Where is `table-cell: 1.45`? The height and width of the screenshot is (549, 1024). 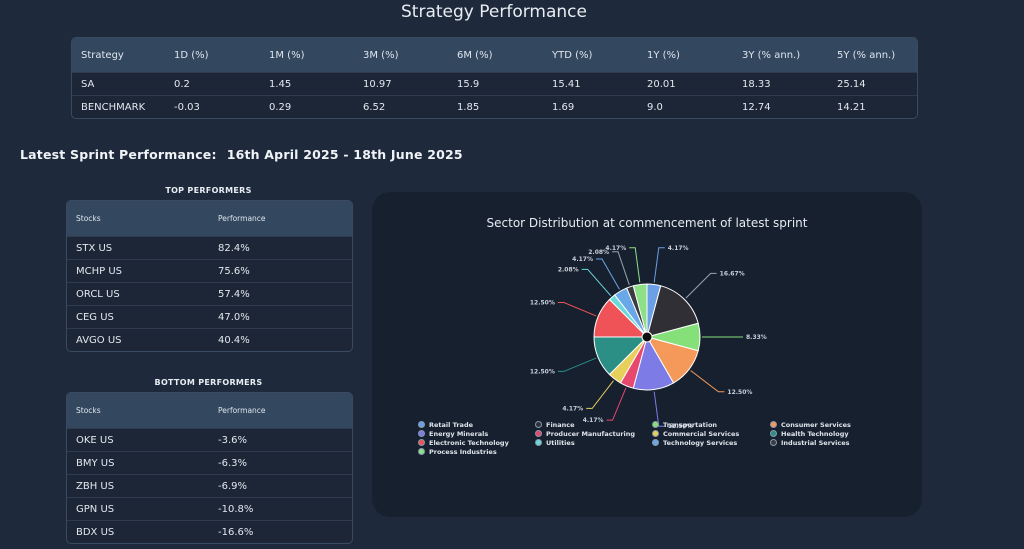
table-cell: 1.45 is located at coordinates (307, 84).